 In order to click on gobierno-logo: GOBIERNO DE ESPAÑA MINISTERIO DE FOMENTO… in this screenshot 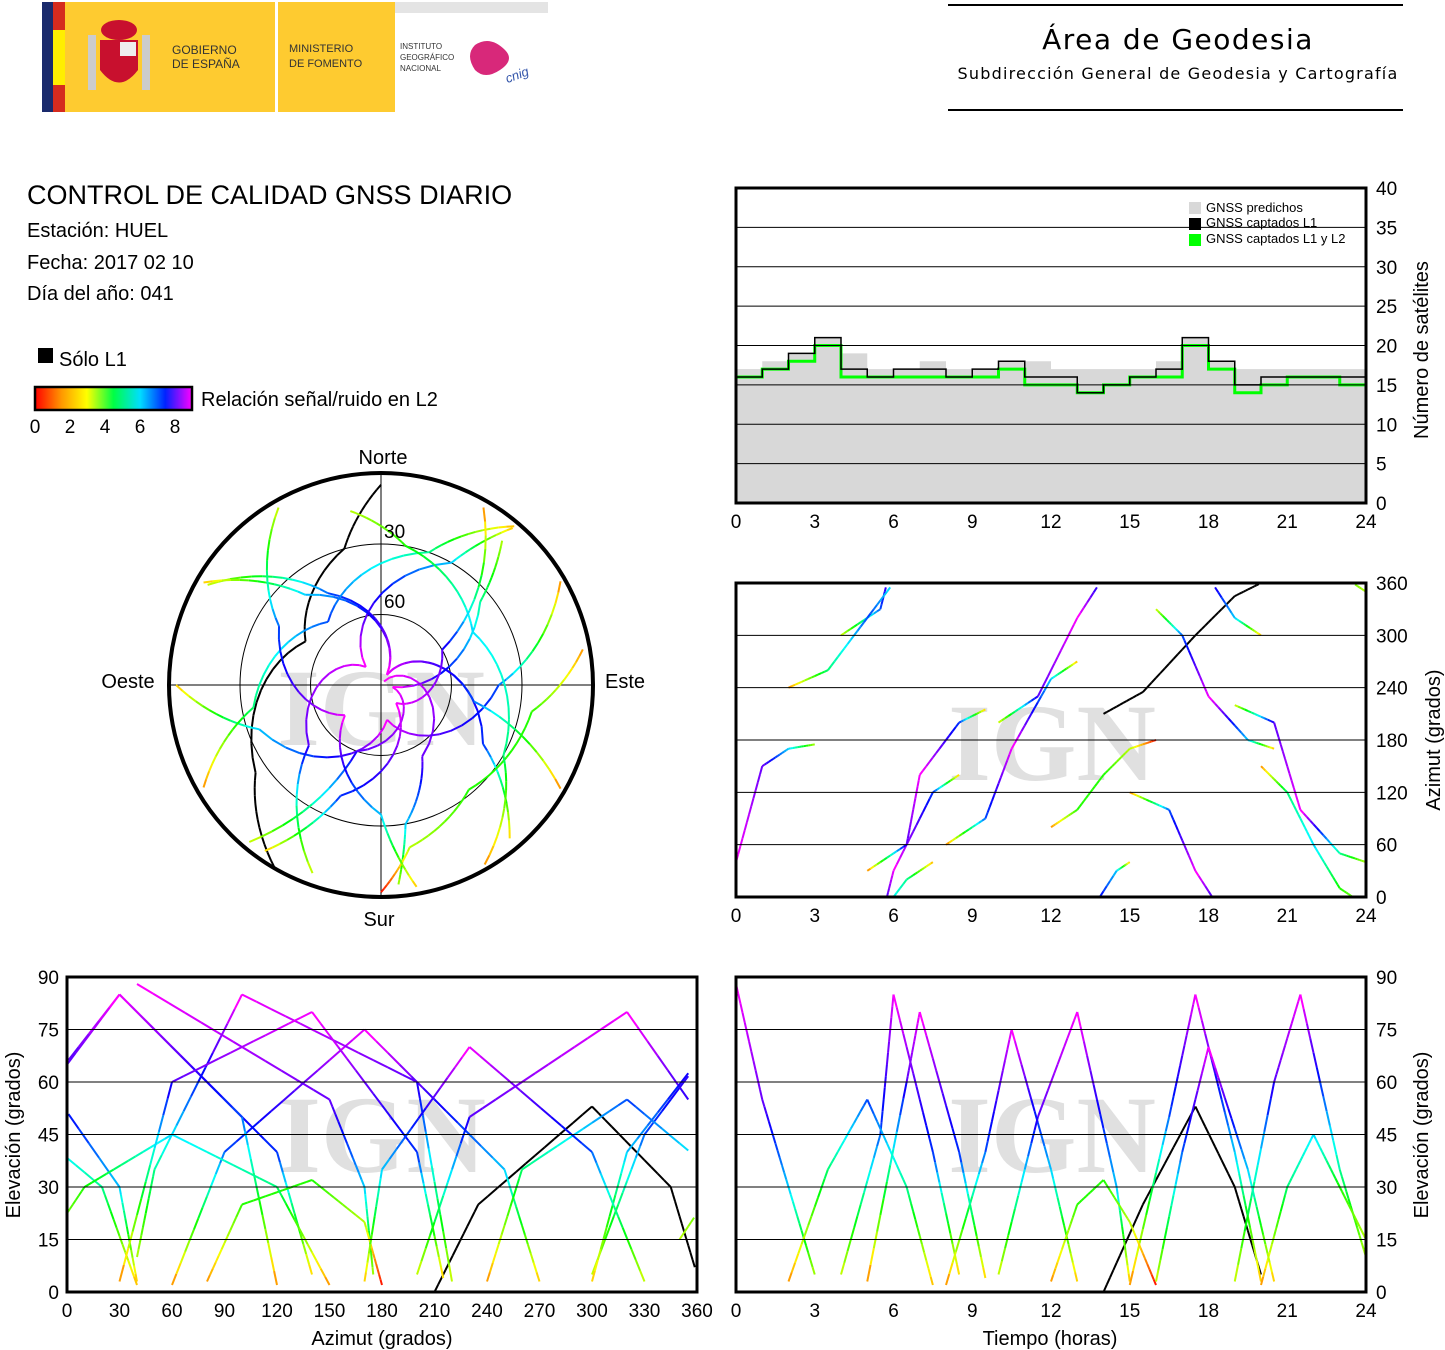, I will do `click(295, 57)`.